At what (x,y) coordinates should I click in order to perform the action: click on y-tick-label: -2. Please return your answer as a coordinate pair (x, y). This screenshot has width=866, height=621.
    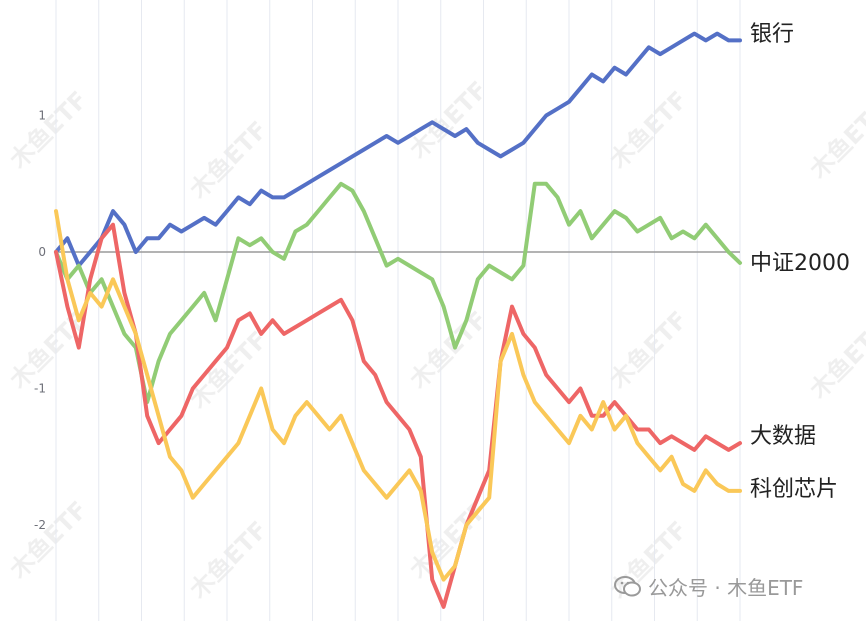
    Looking at the image, I should click on (40, 525).